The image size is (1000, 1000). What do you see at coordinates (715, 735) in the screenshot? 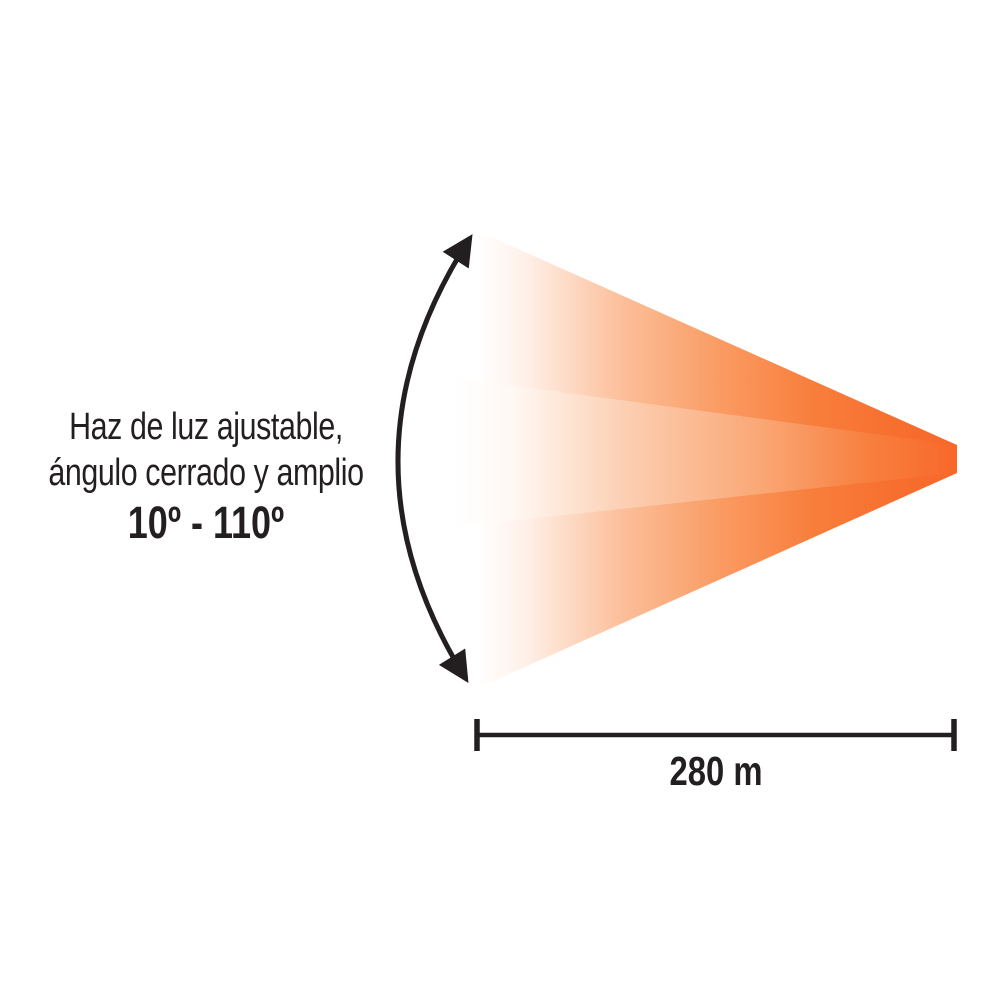
I see `distance-measure-line` at bounding box center [715, 735].